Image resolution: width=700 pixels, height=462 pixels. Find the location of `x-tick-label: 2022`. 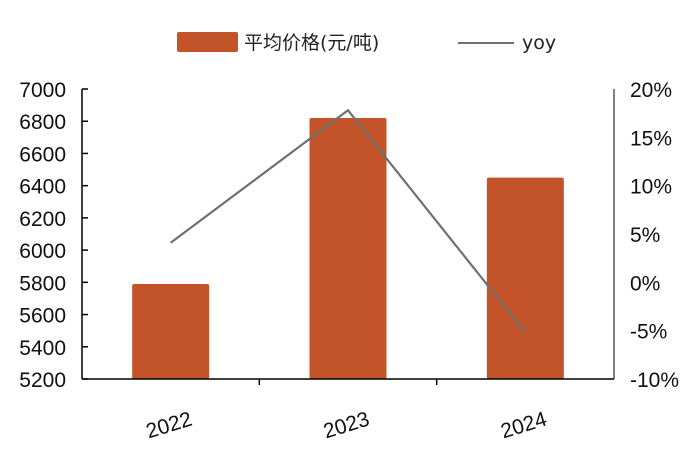

x-tick-label: 2022 is located at coordinates (168, 426).